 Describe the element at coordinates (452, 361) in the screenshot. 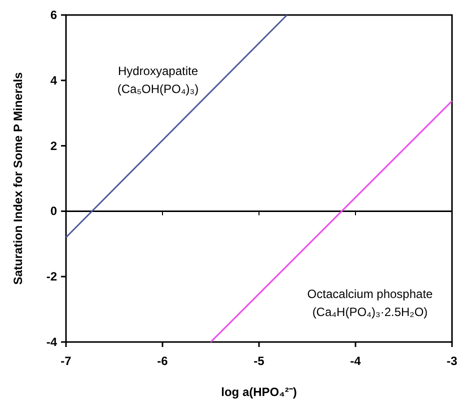

I see `x-tick-label: -3` at that location.